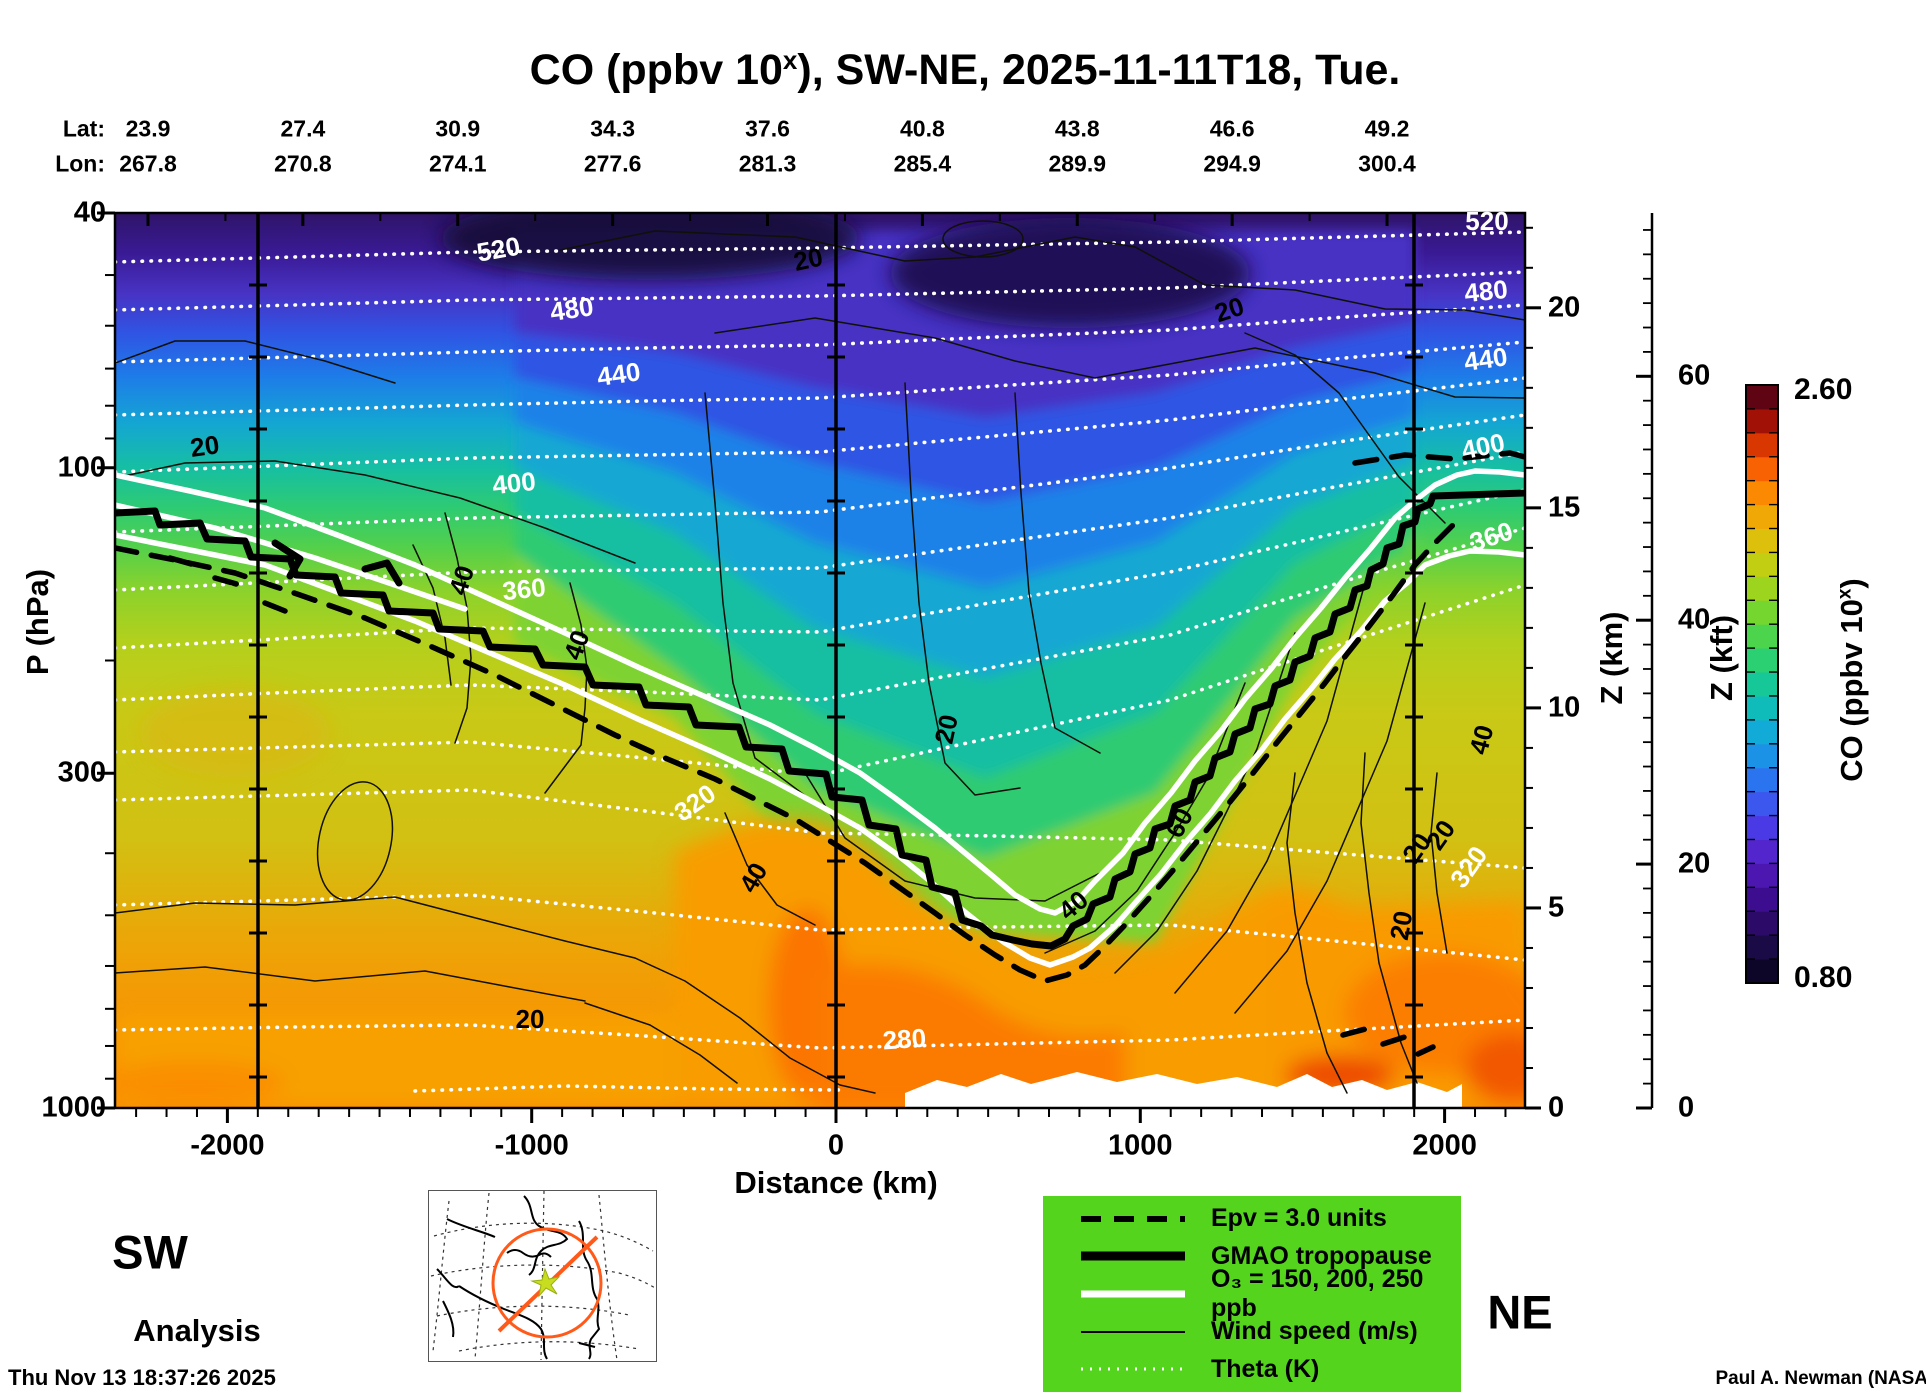 The width and height of the screenshot is (1926, 1394). Describe the element at coordinates (457, 163) in the screenshot. I see `lon-value: 274.1` at that location.